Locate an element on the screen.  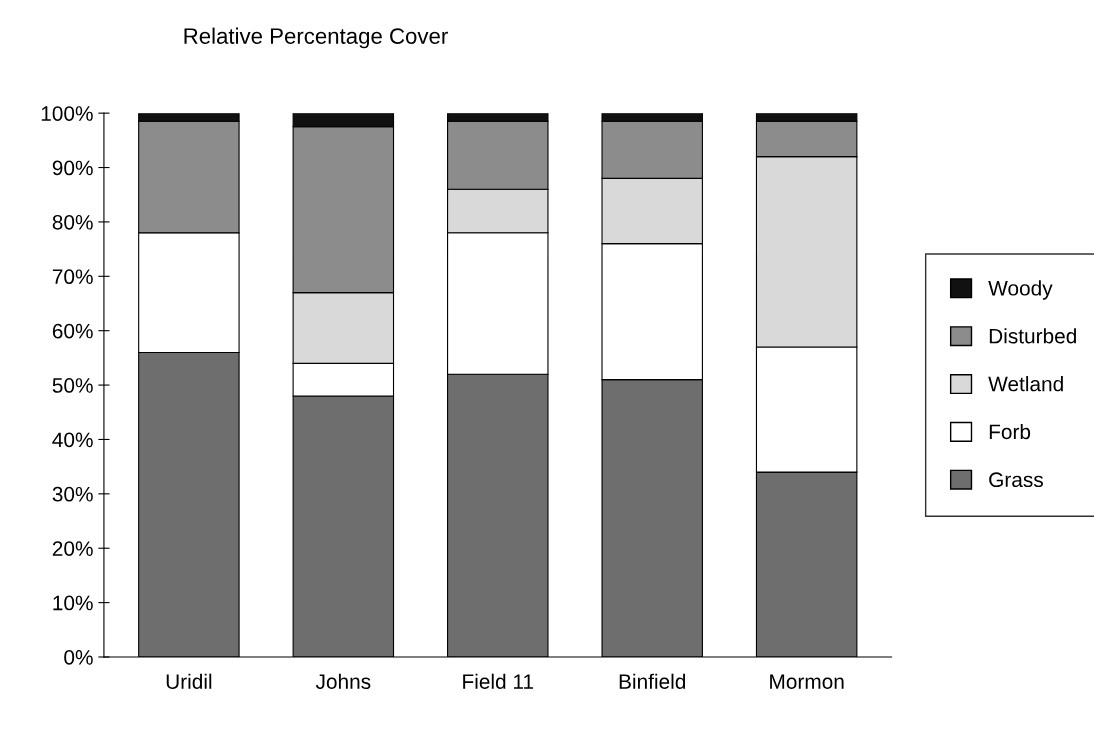
y-tick-label: 0% is located at coordinates (78, 657).